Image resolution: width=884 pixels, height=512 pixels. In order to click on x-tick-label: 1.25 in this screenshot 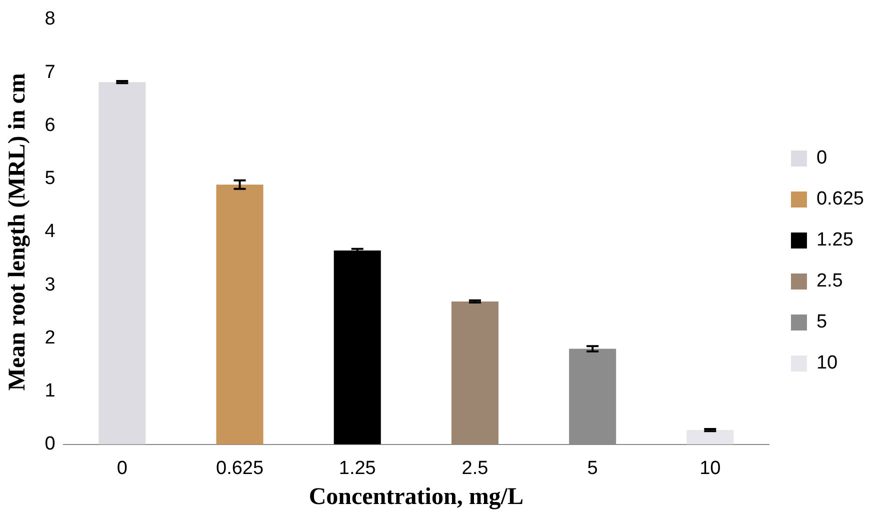, I will do `click(357, 469)`.